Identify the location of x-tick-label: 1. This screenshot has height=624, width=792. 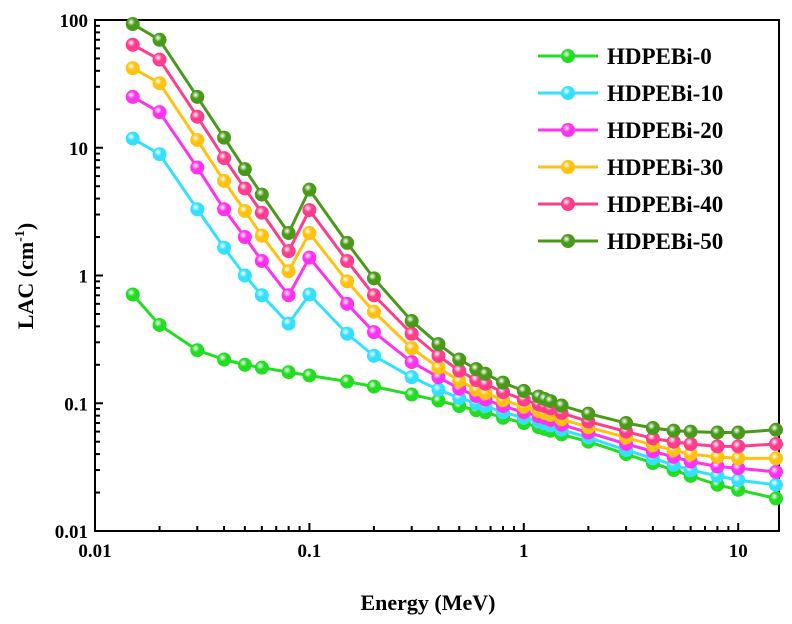
(524, 551).